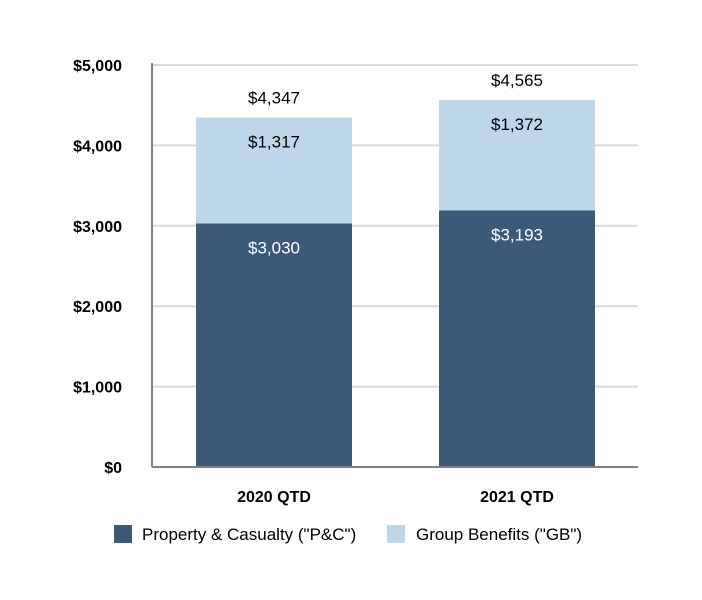 The image size is (702, 600). What do you see at coordinates (517, 234) in the screenshot?
I see `data-label-pc-1: $3,193` at bounding box center [517, 234].